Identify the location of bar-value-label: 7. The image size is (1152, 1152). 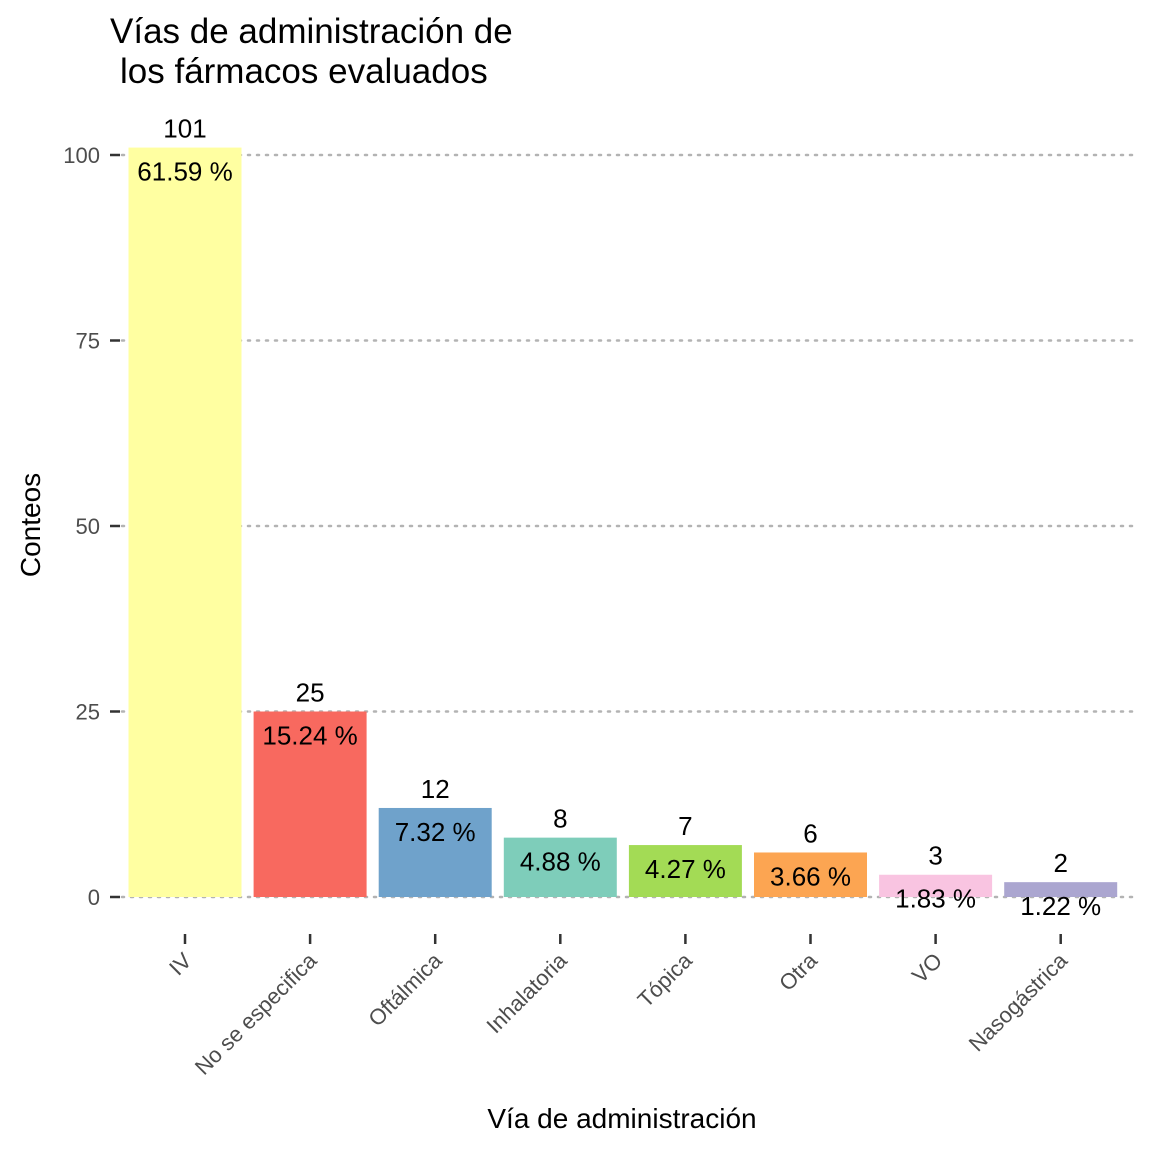
(685, 826).